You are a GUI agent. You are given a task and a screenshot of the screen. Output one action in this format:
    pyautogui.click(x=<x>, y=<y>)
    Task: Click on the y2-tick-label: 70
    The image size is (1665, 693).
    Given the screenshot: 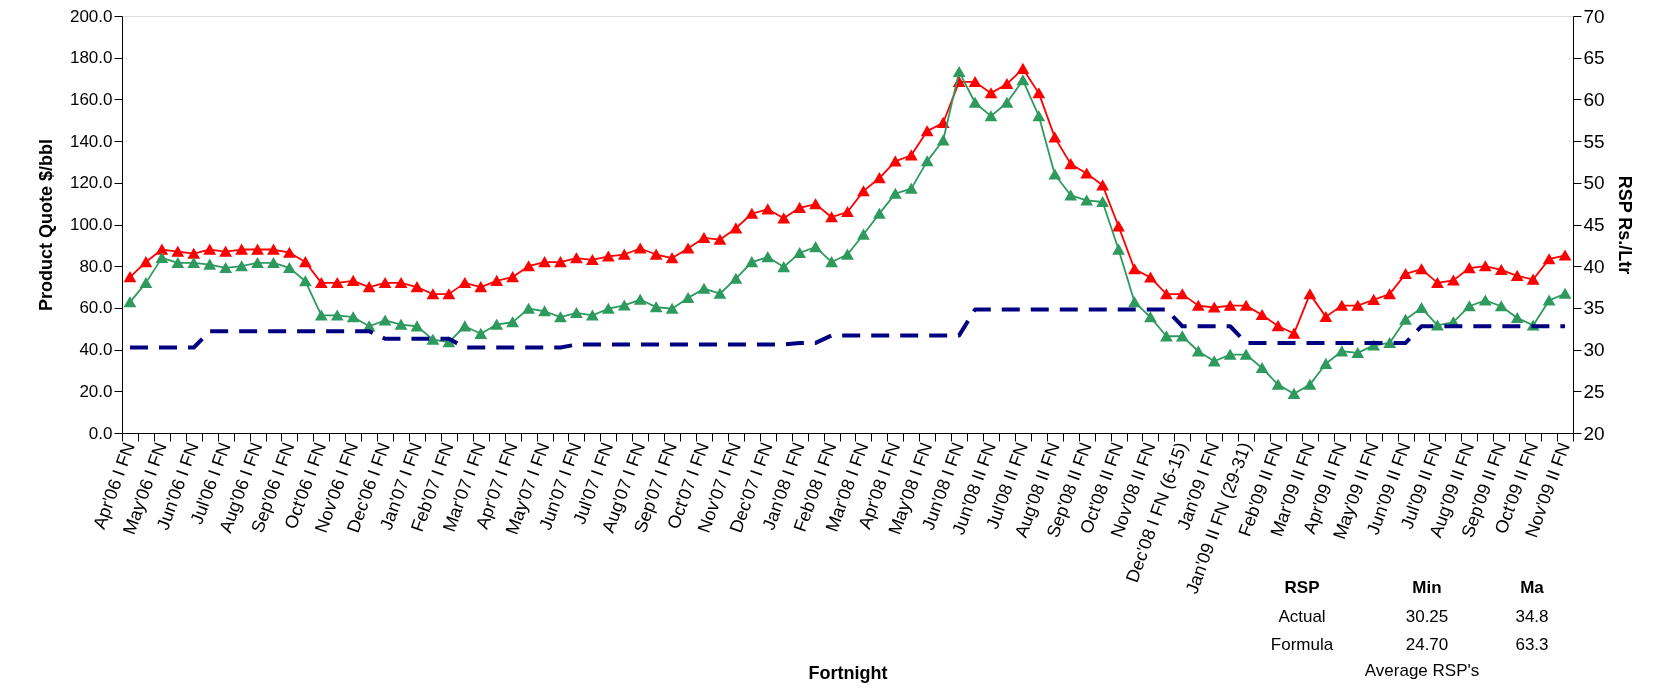 What is the action you would take?
    pyautogui.click(x=1594, y=16)
    